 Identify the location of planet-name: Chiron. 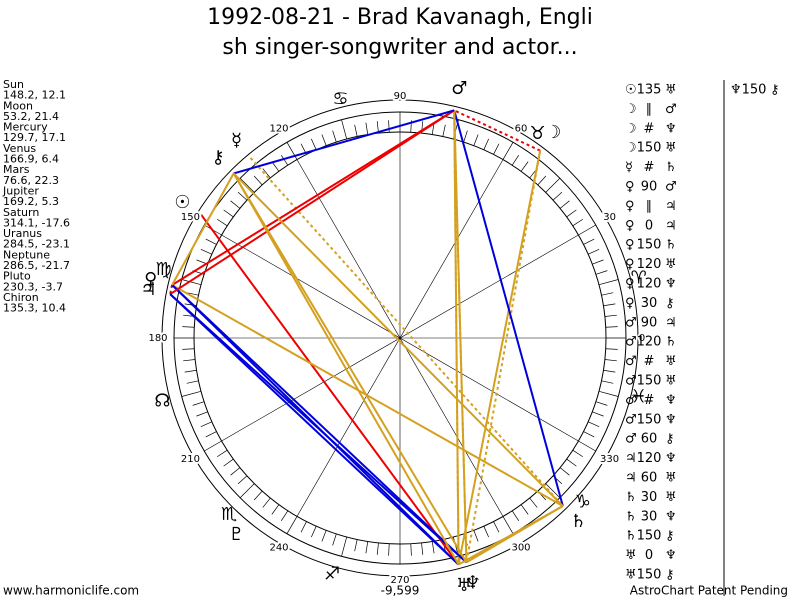
(21, 297).